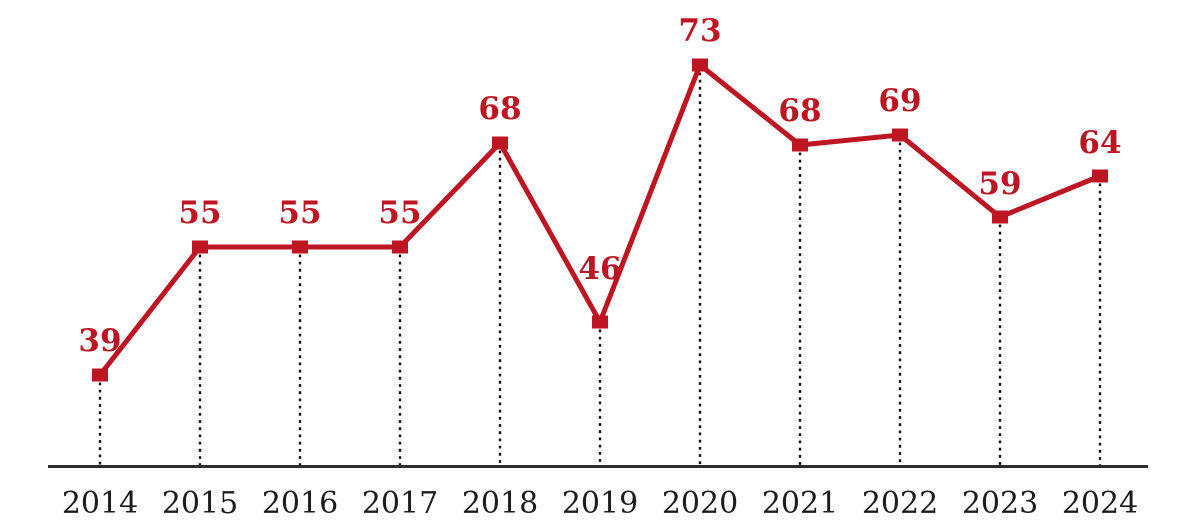 The width and height of the screenshot is (1200, 532). What do you see at coordinates (99, 341) in the screenshot?
I see `value-label-2014: 39` at bounding box center [99, 341].